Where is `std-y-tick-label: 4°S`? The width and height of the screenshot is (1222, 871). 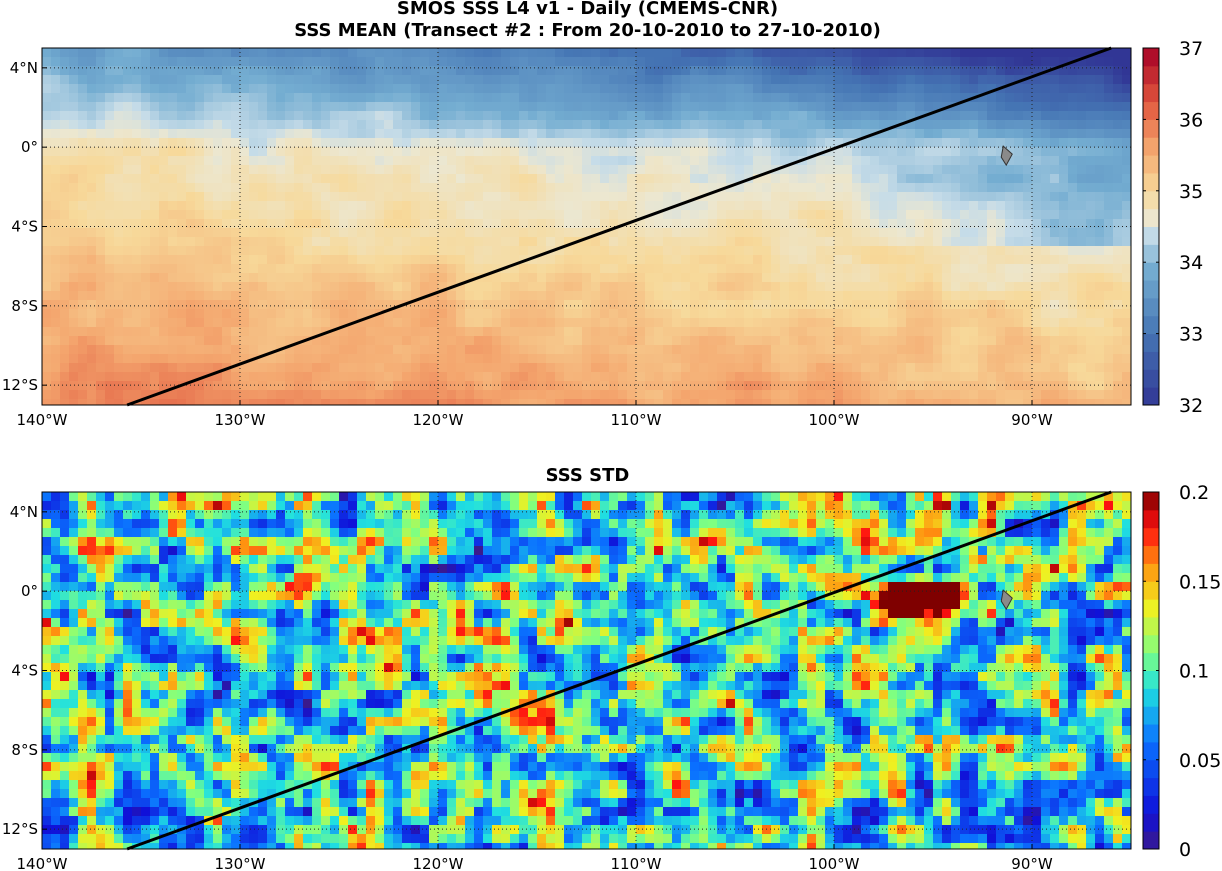
std-y-tick-label: 4°S is located at coordinates (24, 671).